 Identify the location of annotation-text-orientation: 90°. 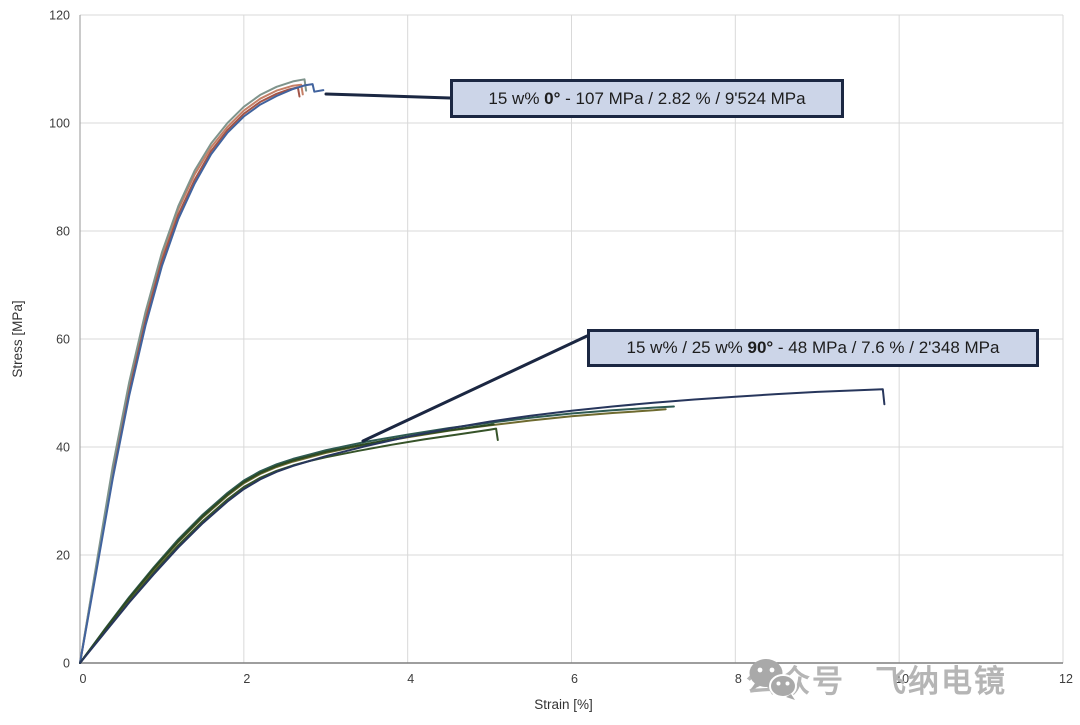
(760, 347).